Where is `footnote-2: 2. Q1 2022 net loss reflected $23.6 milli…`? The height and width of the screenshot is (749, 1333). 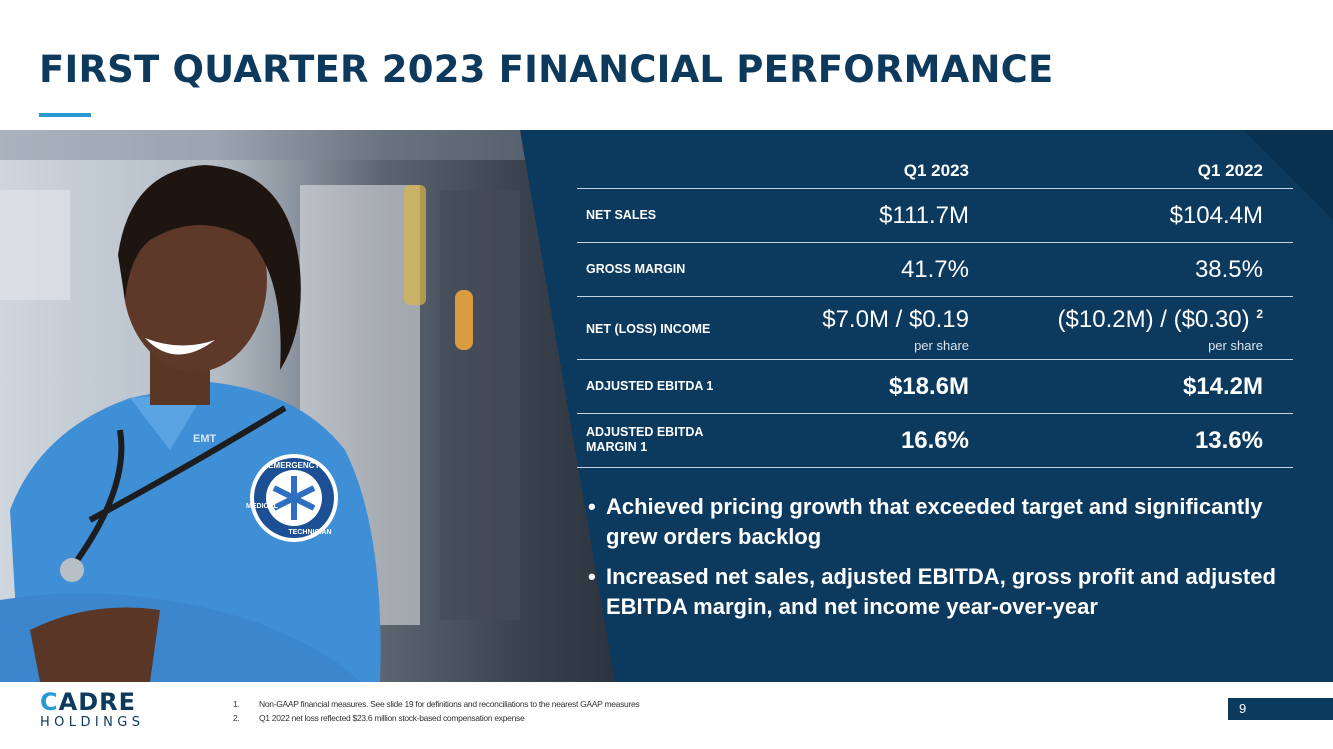
footnote-2: 2. Q1 2022 net loss reflected $23.6 milli… is located at coordinates (436, 718).